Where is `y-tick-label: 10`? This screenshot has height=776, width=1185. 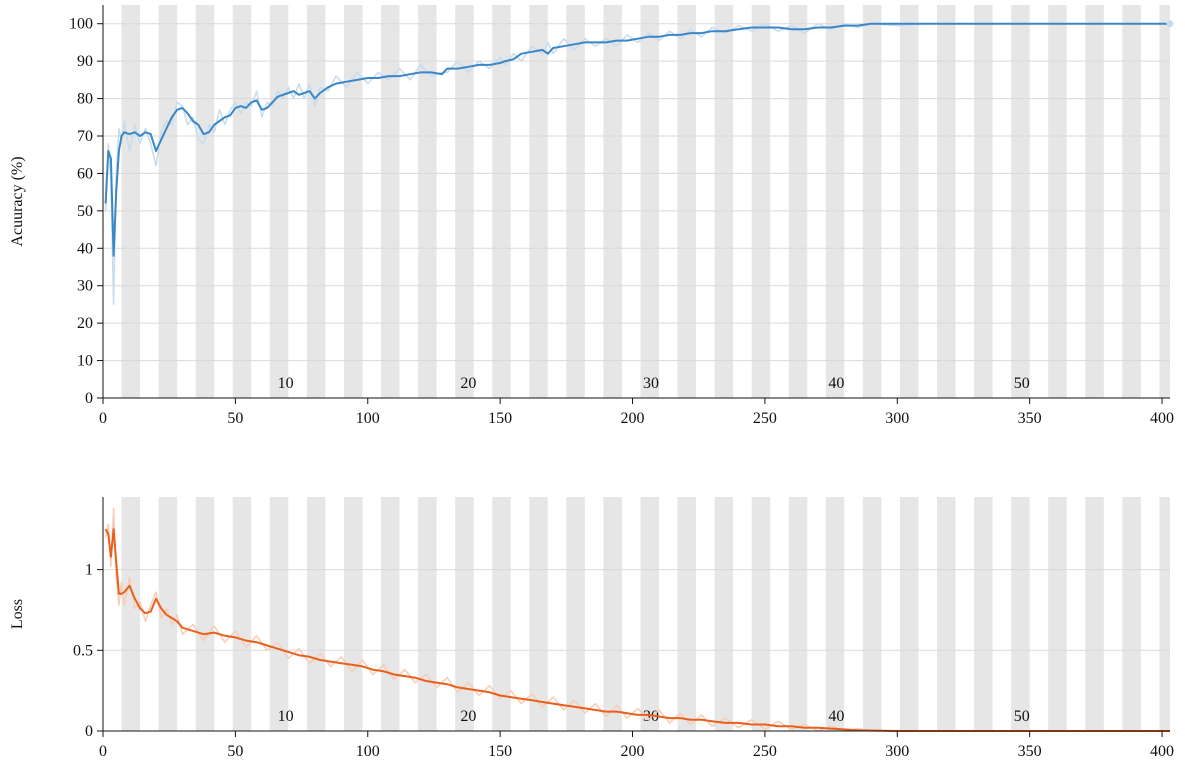
y-tick-label: 10 is located at coordinates (85, 361).